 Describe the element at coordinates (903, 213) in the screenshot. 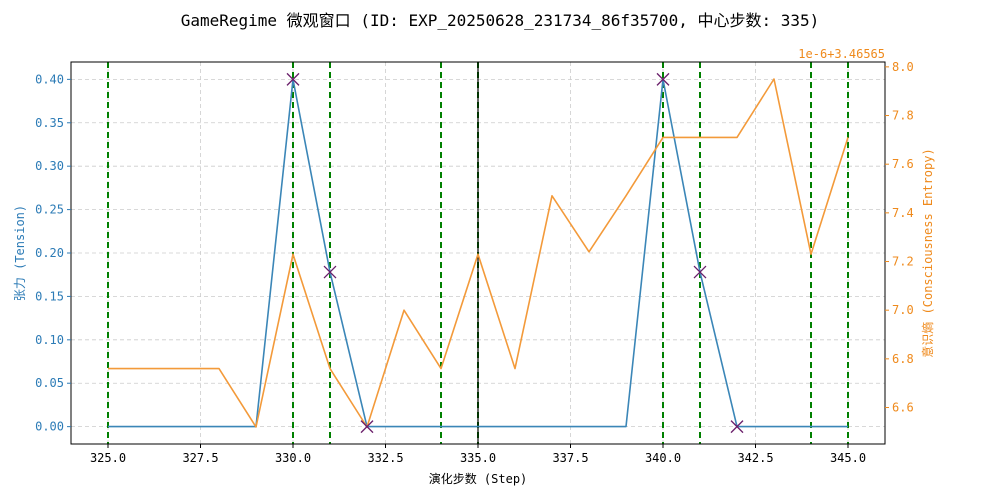

I see `y-right-tick-label: 7.4` at that location.